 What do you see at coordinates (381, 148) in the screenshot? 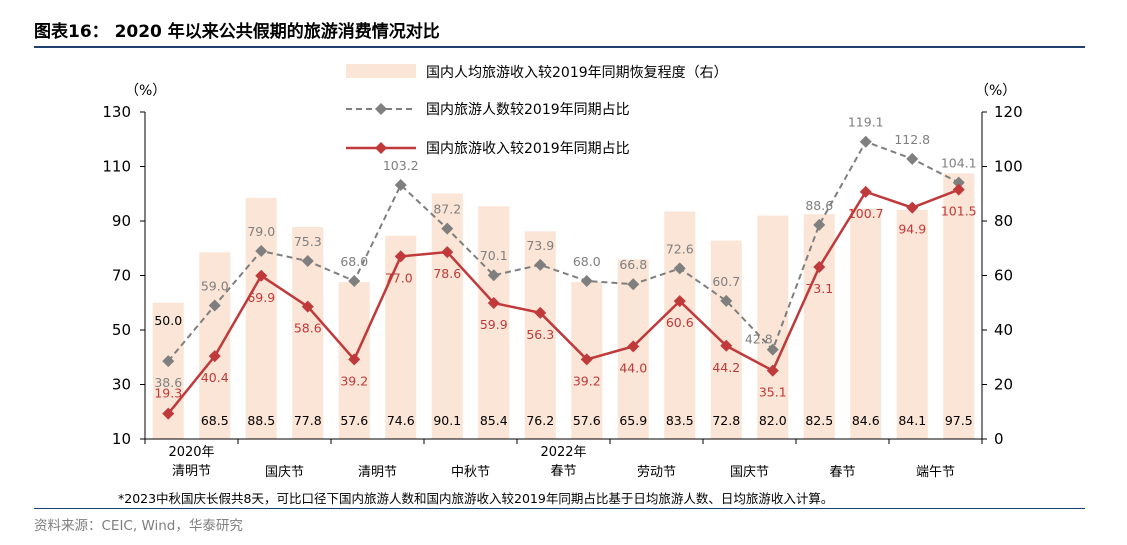
I see `legend-marker-revenue` at bounding box center [381, 148].